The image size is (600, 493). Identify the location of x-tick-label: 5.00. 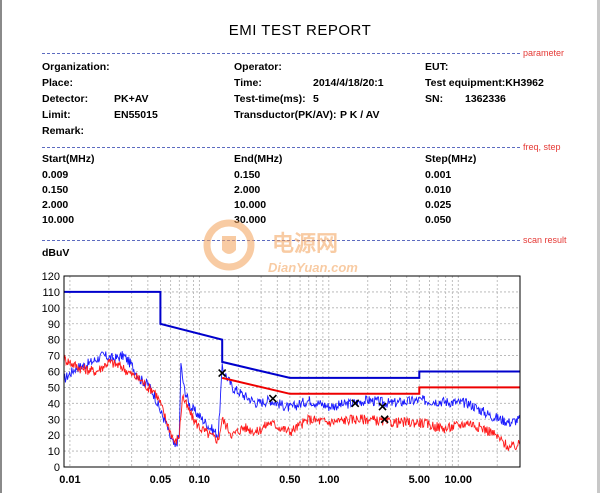
(419, 480).